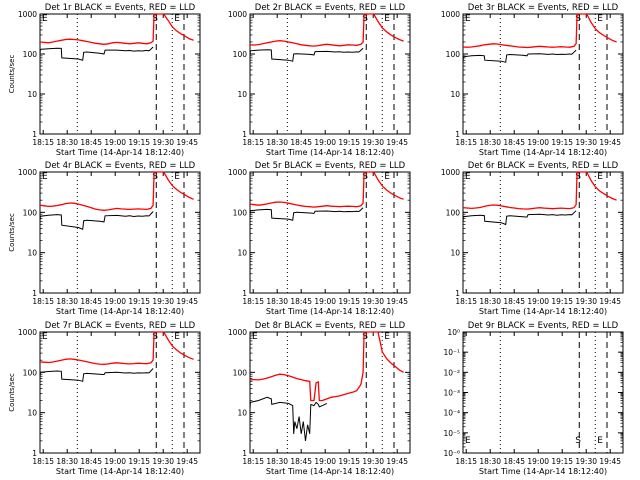 The height and width of the screenshot is (480, 640). What do you see at coordinates (453, 332) in the screenshot?
I see `y-tick-label: 10⁰` at bounding box center [453, 332].